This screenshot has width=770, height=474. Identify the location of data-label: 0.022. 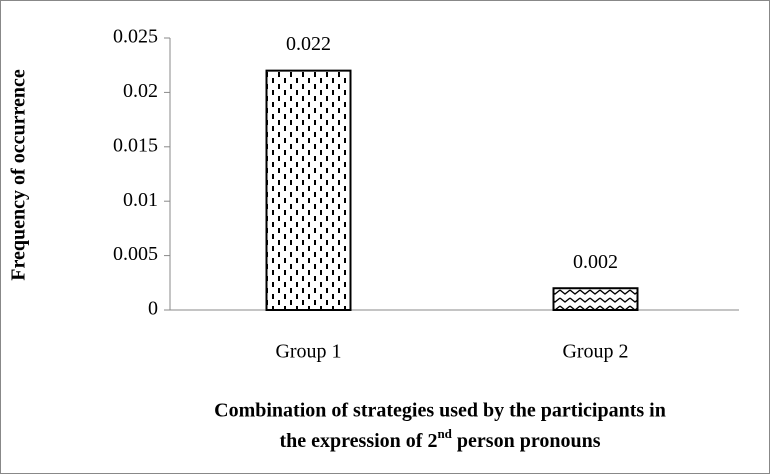
(308, 44).